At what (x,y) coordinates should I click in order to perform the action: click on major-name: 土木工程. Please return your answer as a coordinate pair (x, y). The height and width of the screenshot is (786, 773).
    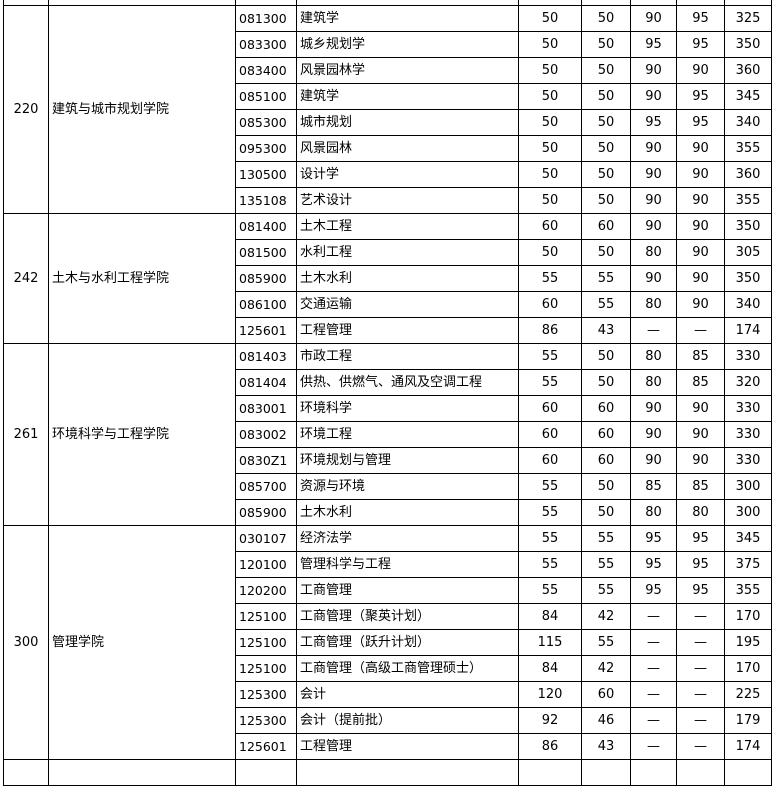
    Looking at the image, I should click on (407, 226).